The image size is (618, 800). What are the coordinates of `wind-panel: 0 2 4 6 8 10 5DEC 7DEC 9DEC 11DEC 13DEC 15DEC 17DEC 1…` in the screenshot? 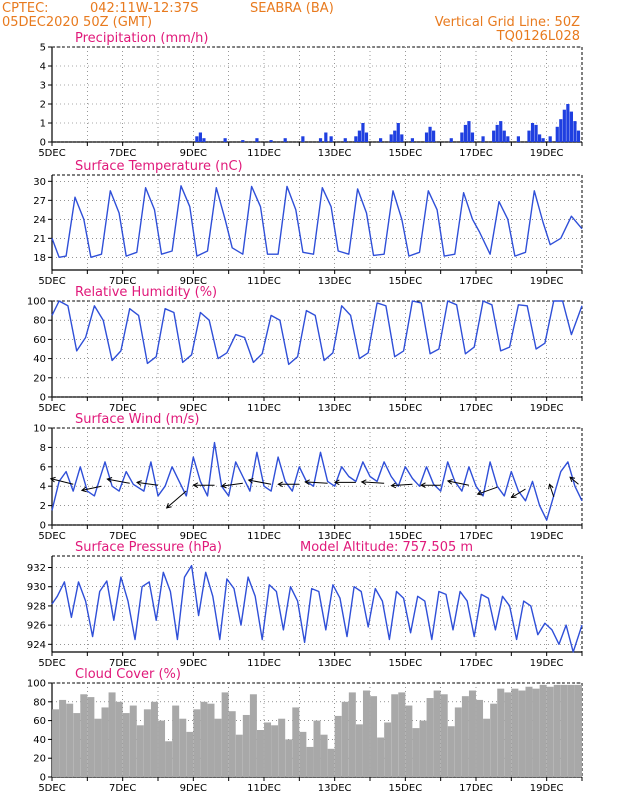 It's located at (308, 477).